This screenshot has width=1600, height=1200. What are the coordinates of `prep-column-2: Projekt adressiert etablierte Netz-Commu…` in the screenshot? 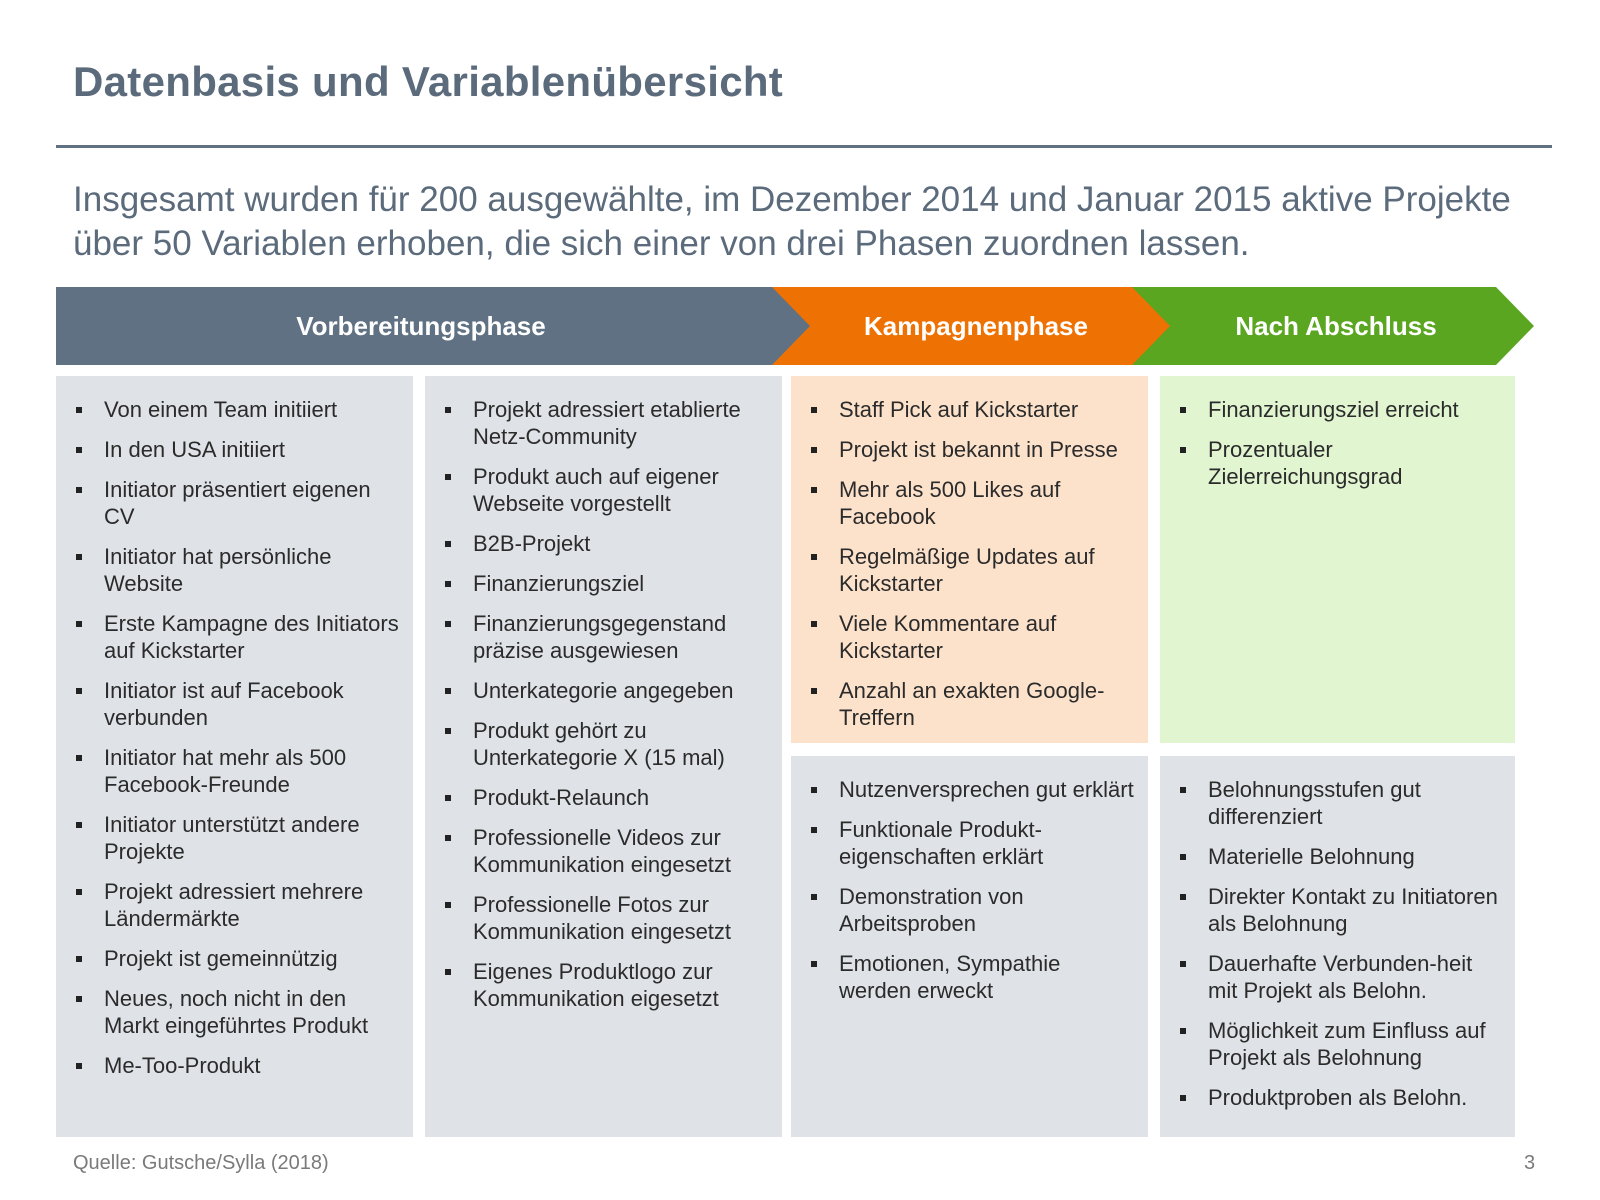 It's located at (603, 756).